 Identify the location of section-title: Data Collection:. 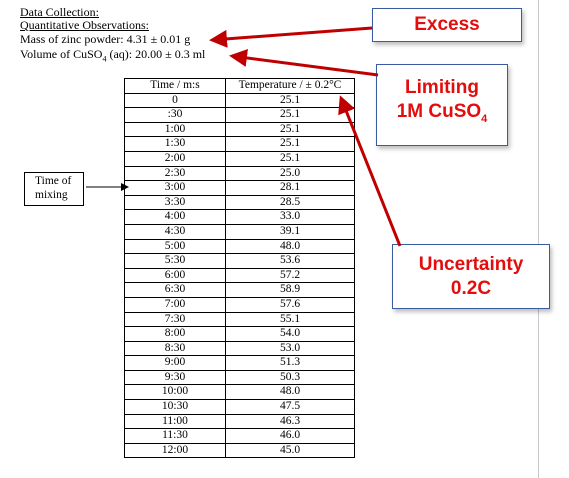
(59, 12).